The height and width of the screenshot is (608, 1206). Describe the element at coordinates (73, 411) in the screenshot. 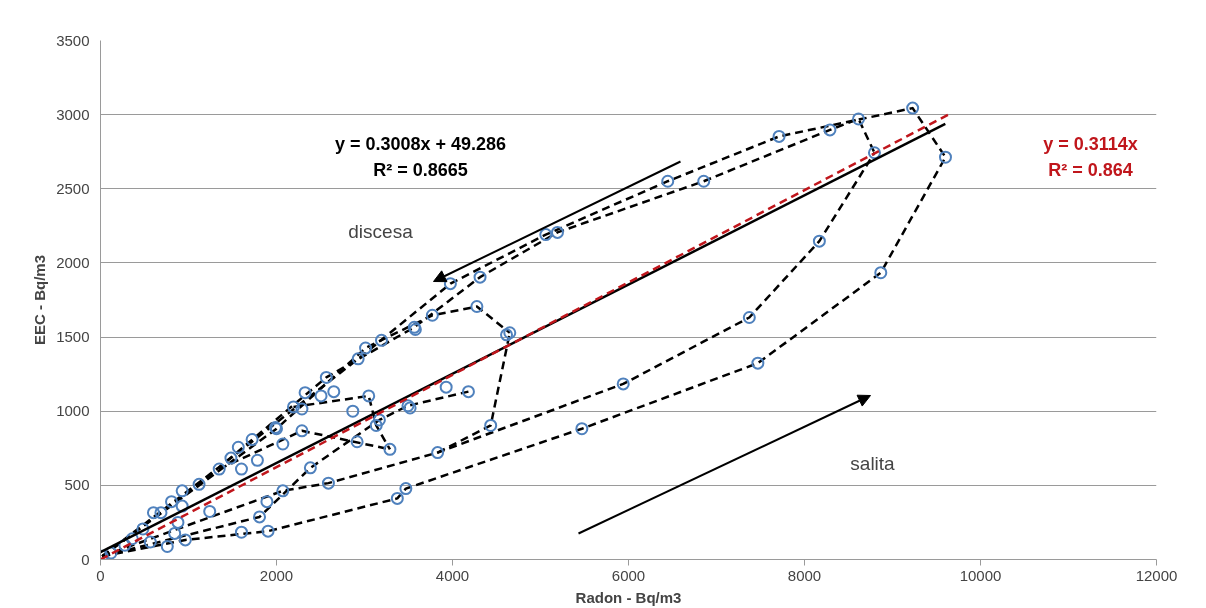

I see `y-tick-label: 1000` at that location.